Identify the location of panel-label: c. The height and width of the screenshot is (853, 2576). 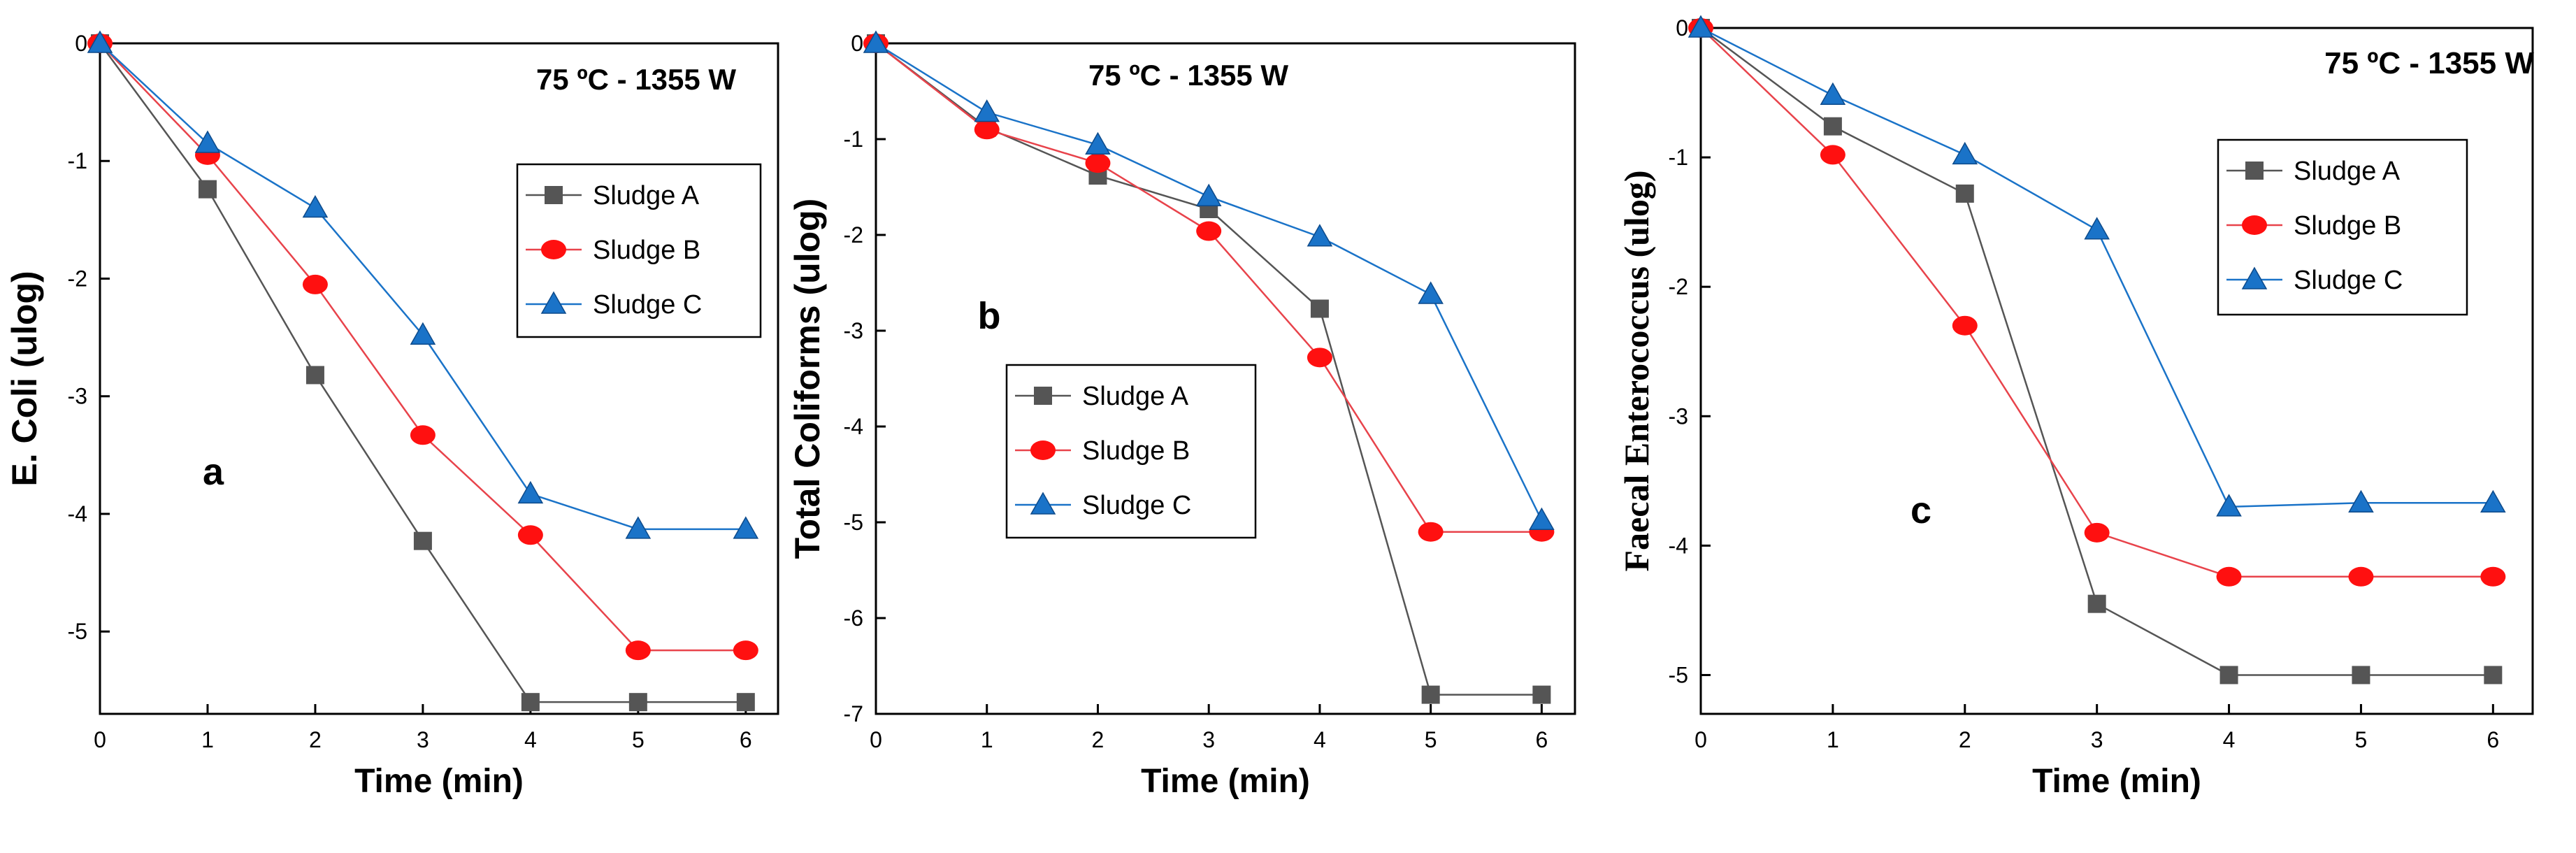
(1921, 510).